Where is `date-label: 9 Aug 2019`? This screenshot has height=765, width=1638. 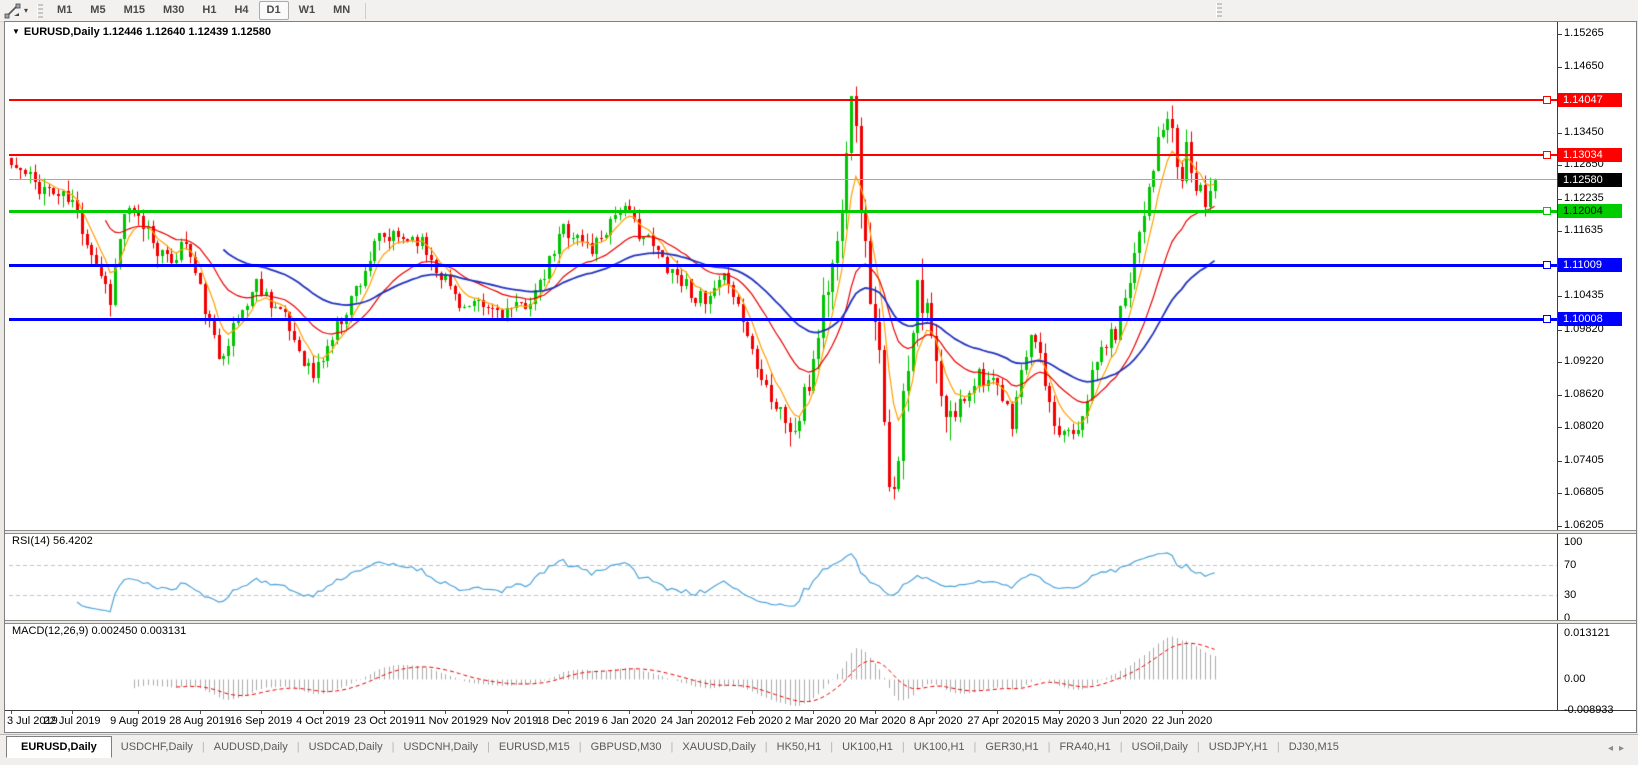 date-label: 9 Aug 2019 is located at coordinates (138, 721).